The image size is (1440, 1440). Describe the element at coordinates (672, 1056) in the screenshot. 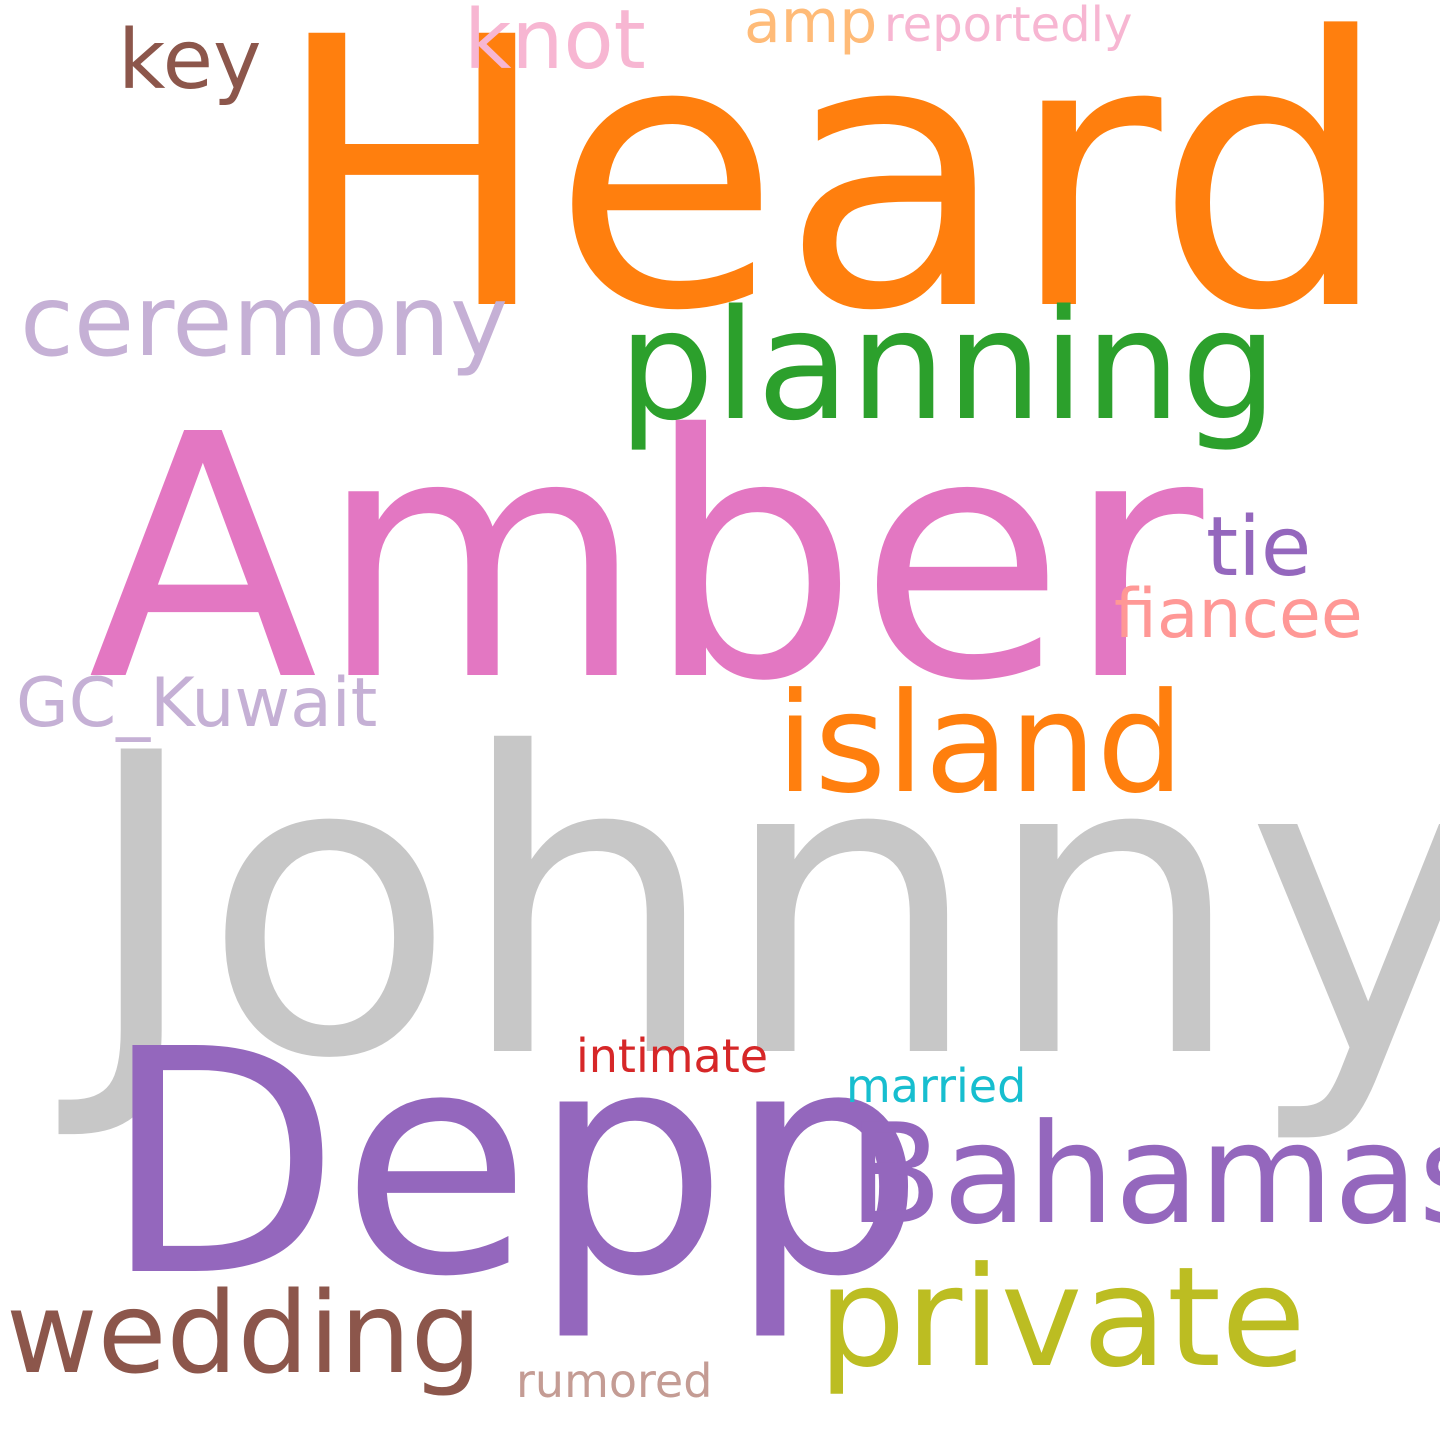

I see `word-intimate: intimate` at that location.